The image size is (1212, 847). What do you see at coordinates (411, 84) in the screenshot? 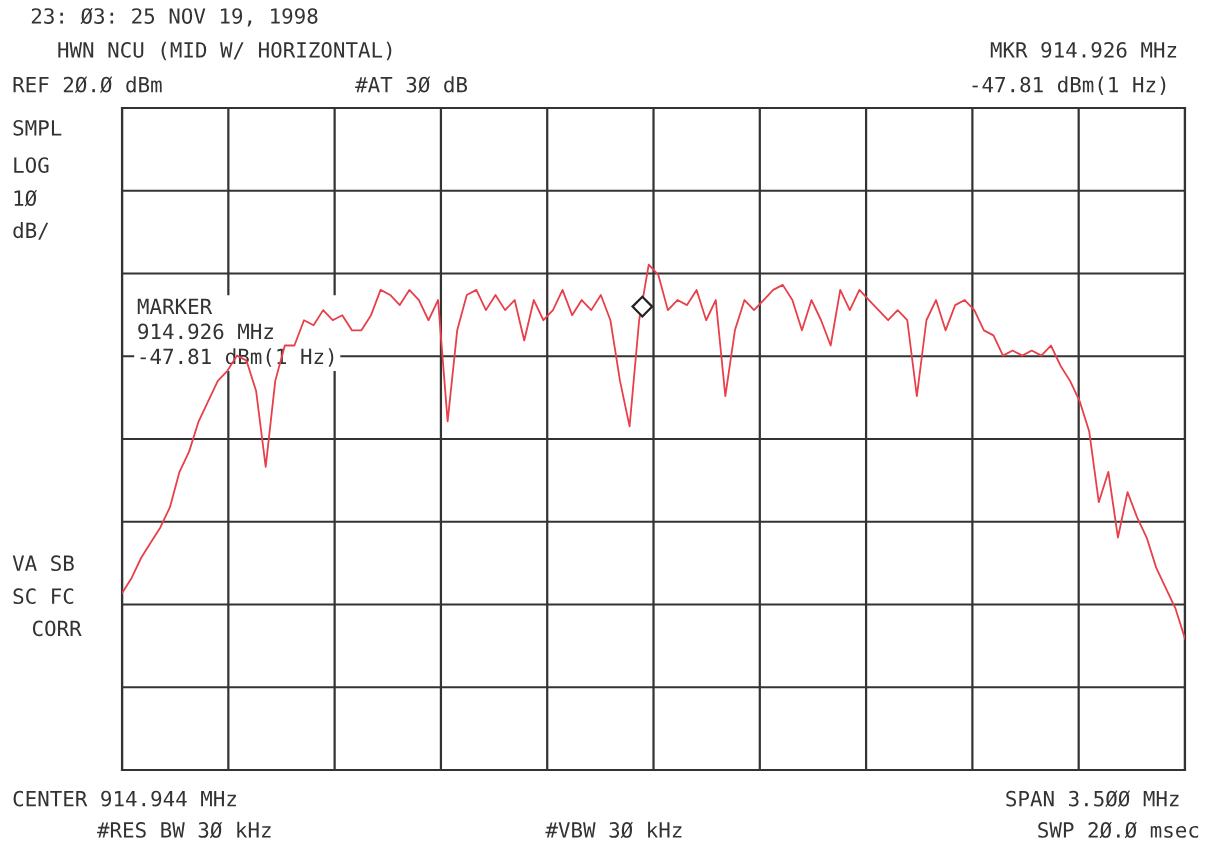
I see `text: #AT 3Ø dB` at bounding box center [411, 84].